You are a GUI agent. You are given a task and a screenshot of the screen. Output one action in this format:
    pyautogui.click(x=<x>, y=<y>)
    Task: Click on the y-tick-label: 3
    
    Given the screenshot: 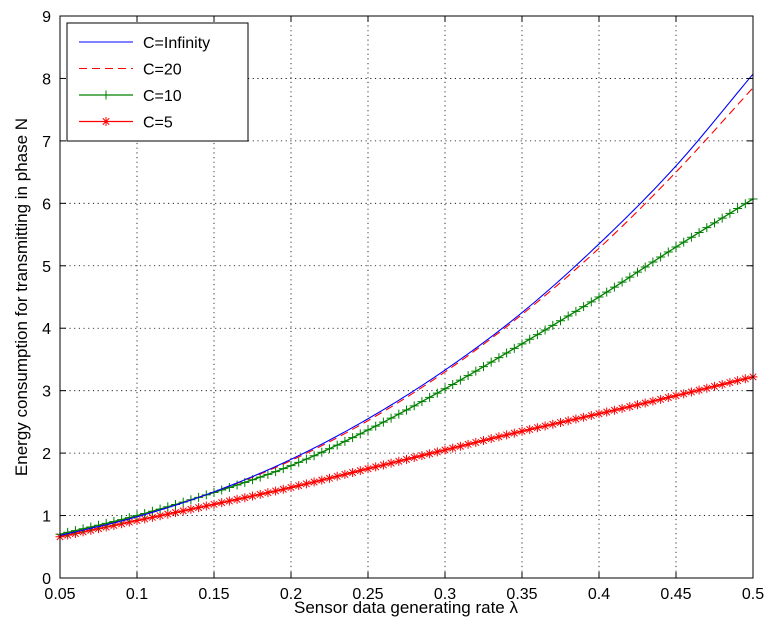 What is the action you would take?
    pyautogui.click(x=46, y=392)
    